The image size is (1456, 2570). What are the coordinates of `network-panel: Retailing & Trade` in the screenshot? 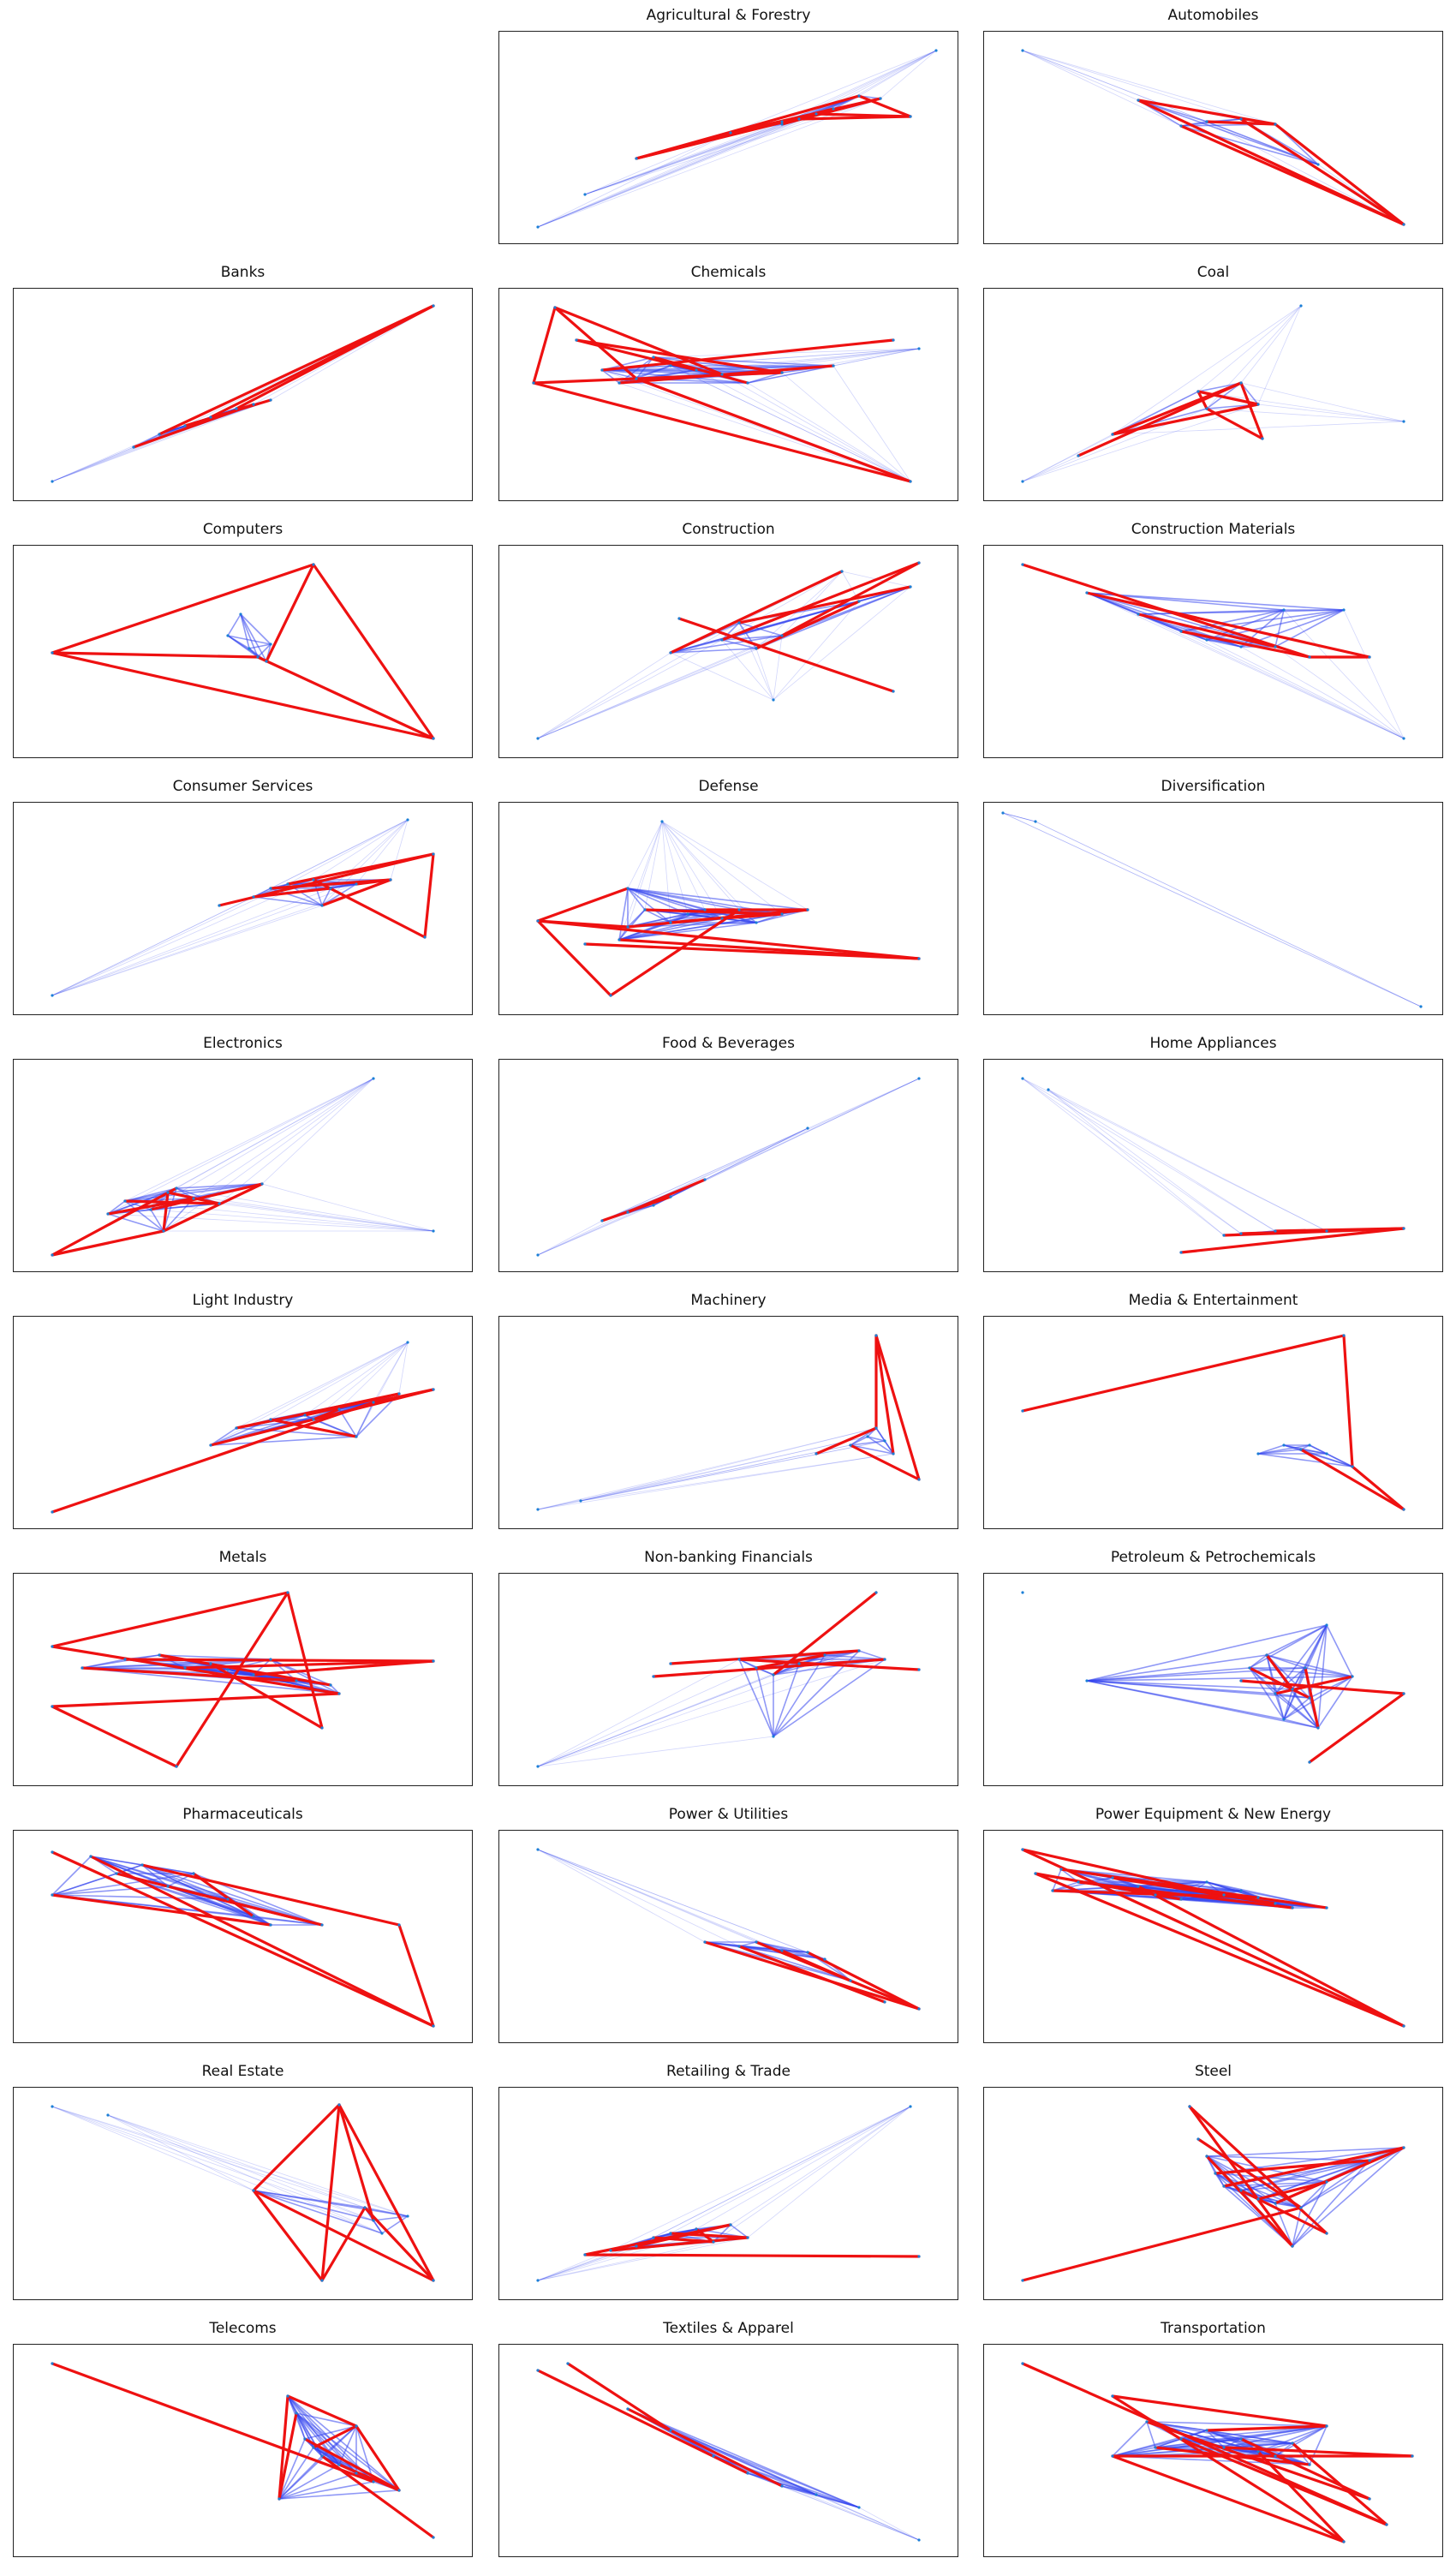 It's located at (728, 2180).